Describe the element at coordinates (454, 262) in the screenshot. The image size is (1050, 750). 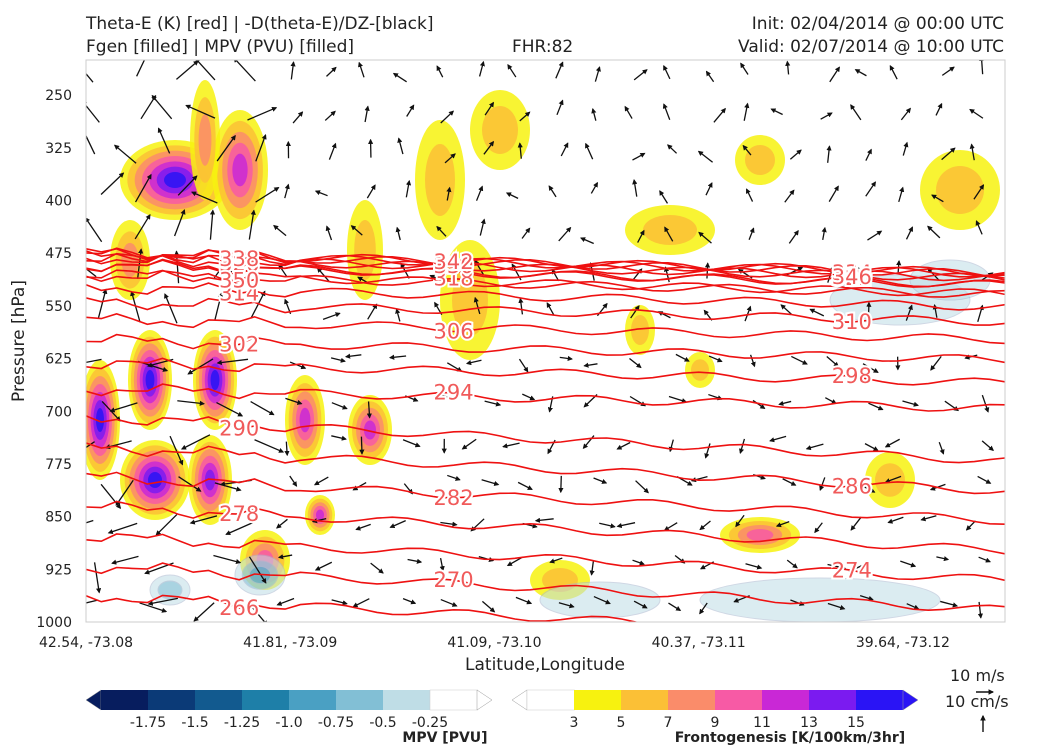
I see `contour-label: 342` at that location.